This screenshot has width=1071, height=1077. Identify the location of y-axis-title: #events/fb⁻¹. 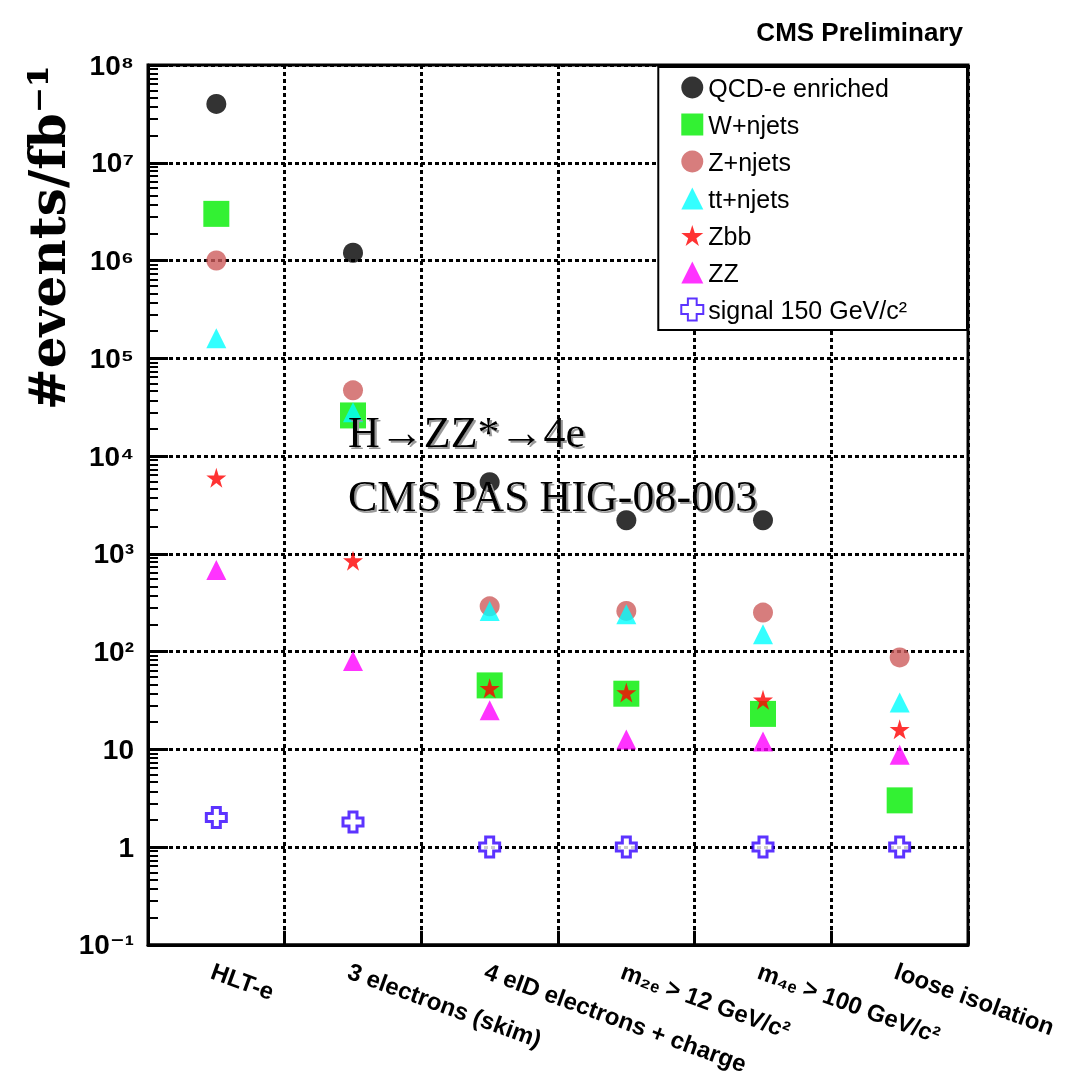
(47, 238).